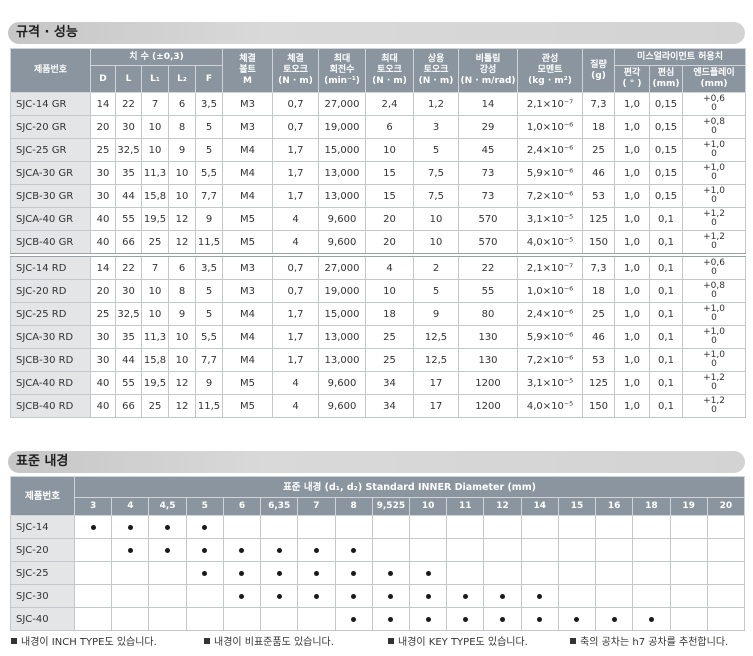 The height and width of the screenshot is (656, 753). I want to click on size-header: 5, so click(204, 506).